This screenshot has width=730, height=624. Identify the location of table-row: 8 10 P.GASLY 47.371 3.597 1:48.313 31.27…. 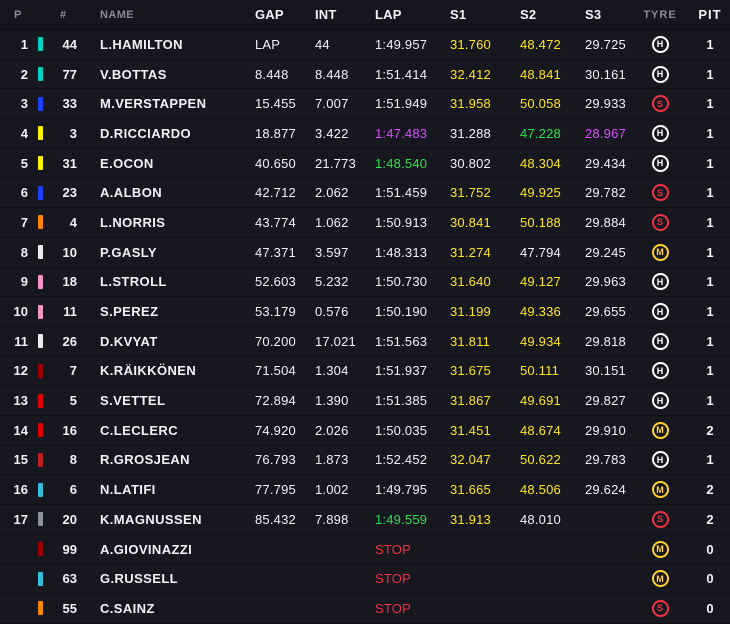
(365, 252).